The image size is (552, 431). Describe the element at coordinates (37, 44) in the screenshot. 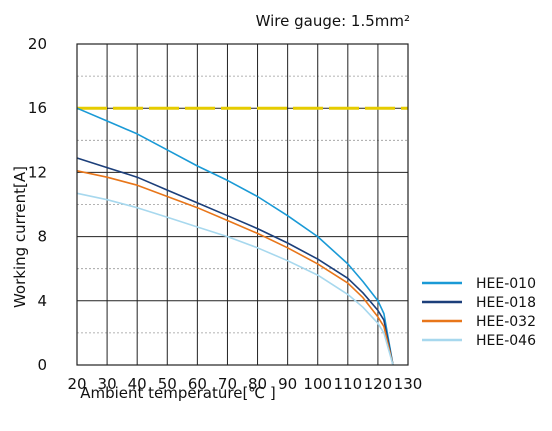

I see `y-tick-label: 20` at that location.